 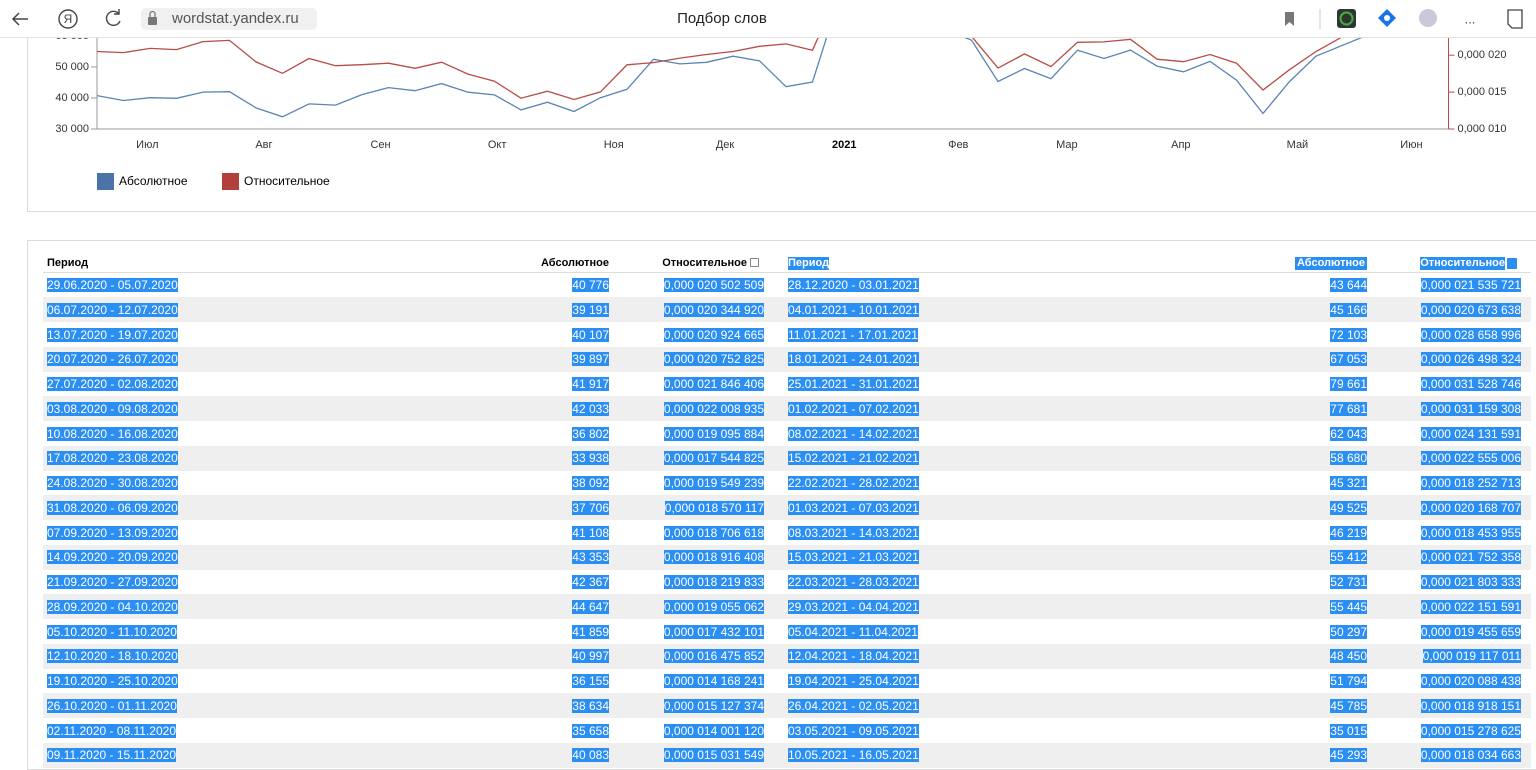 What do you see at coordinates (112, 334) in the screenshot?
I see `table-cell: 13.07.2020 - 19.07.2020` at bounding box center [112, 334].